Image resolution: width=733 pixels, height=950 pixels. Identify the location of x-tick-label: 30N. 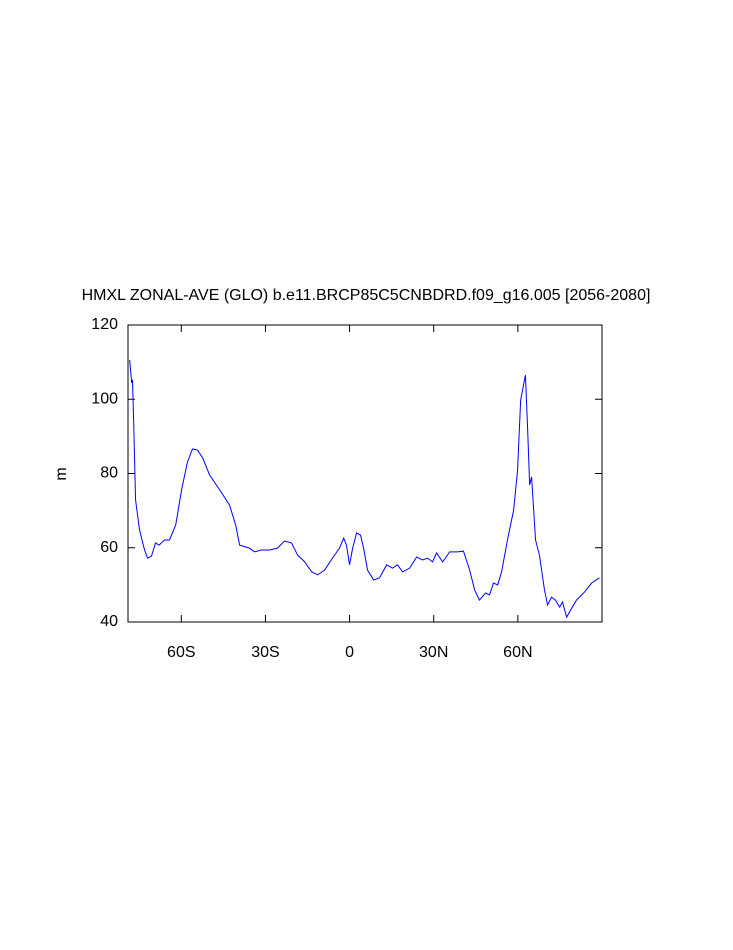
(433, 652).